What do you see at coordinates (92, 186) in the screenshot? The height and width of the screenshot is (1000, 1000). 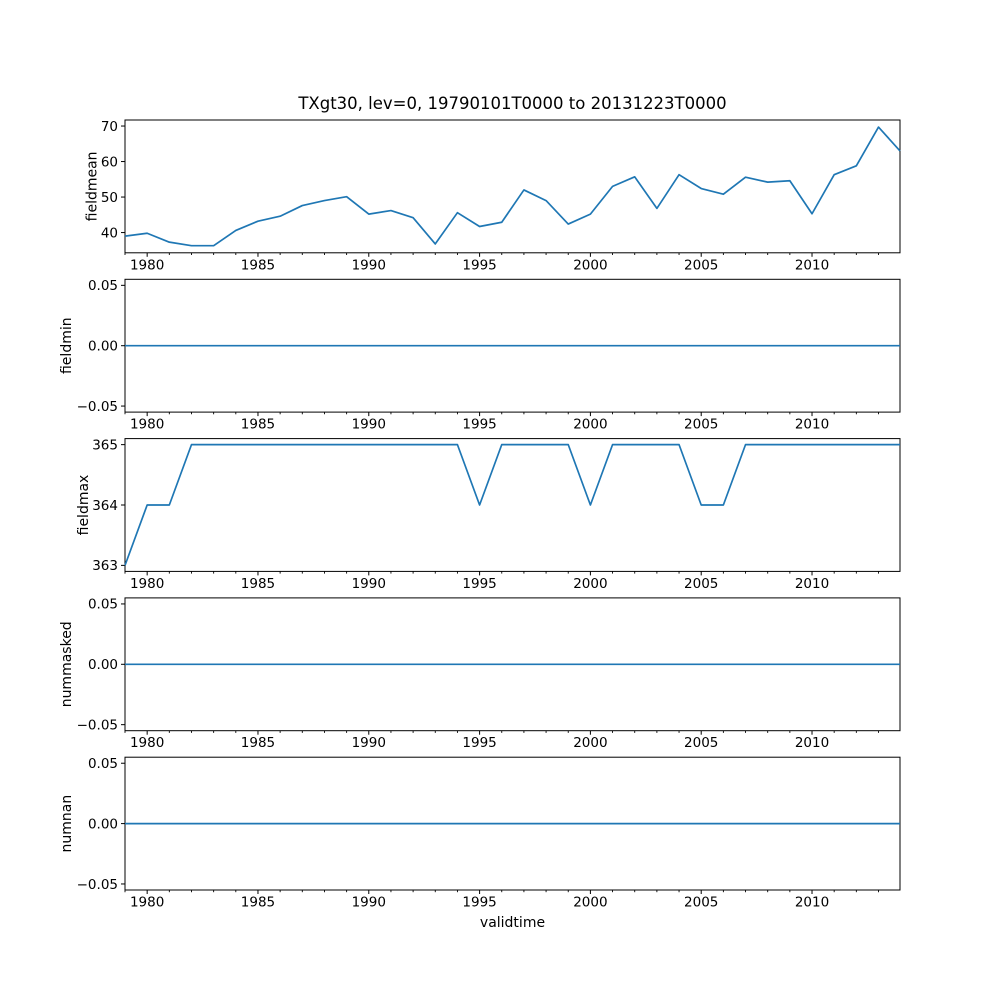 I see `y-axis-title-fieldmean: fieldmean` at bounding box center [92, 186].